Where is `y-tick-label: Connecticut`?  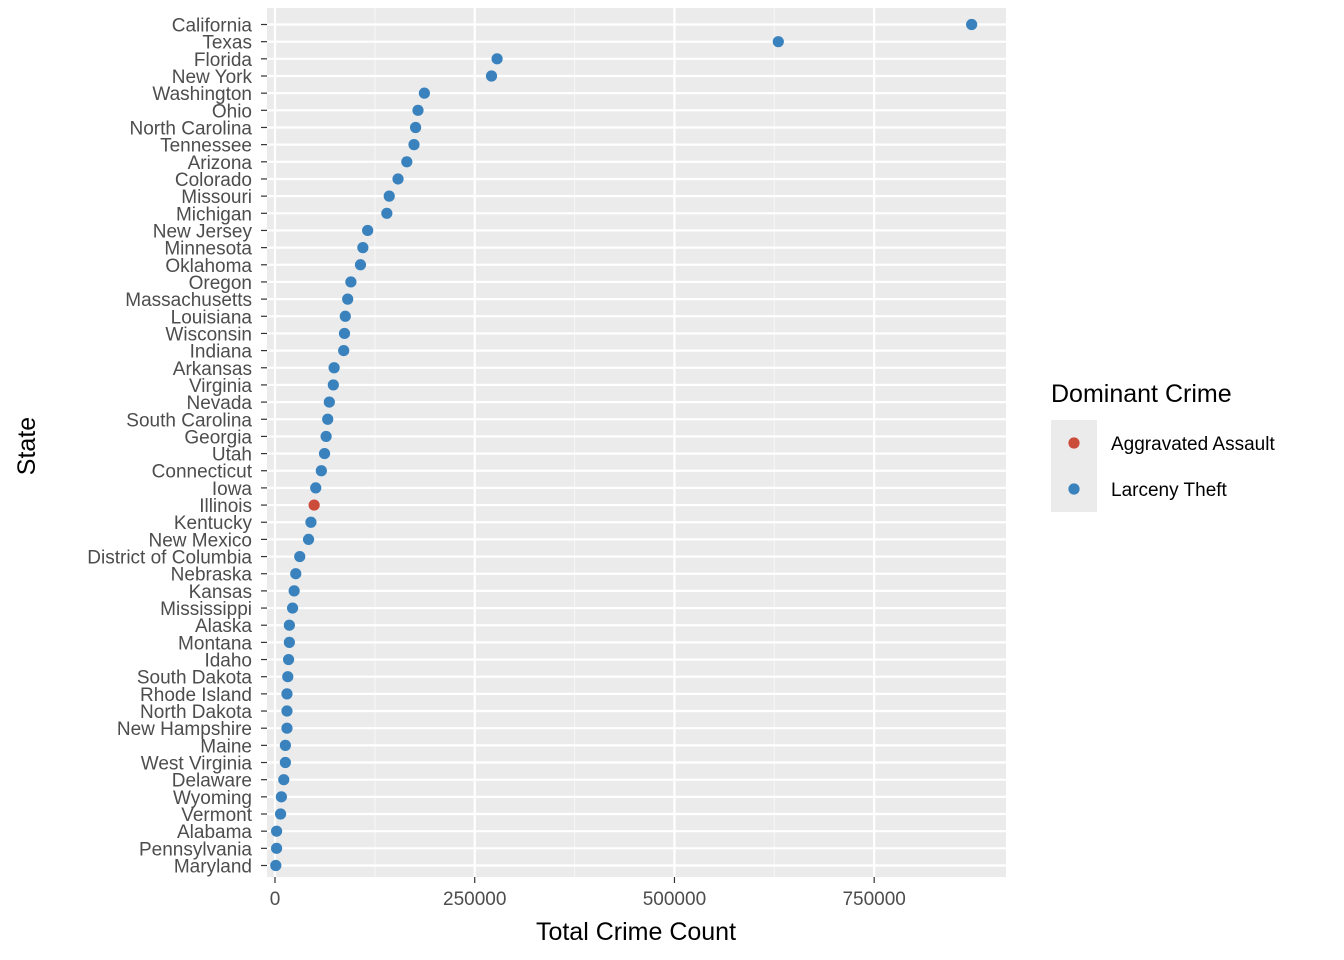
y-tick-label: Connecticut is located at coordinates (202, 472).